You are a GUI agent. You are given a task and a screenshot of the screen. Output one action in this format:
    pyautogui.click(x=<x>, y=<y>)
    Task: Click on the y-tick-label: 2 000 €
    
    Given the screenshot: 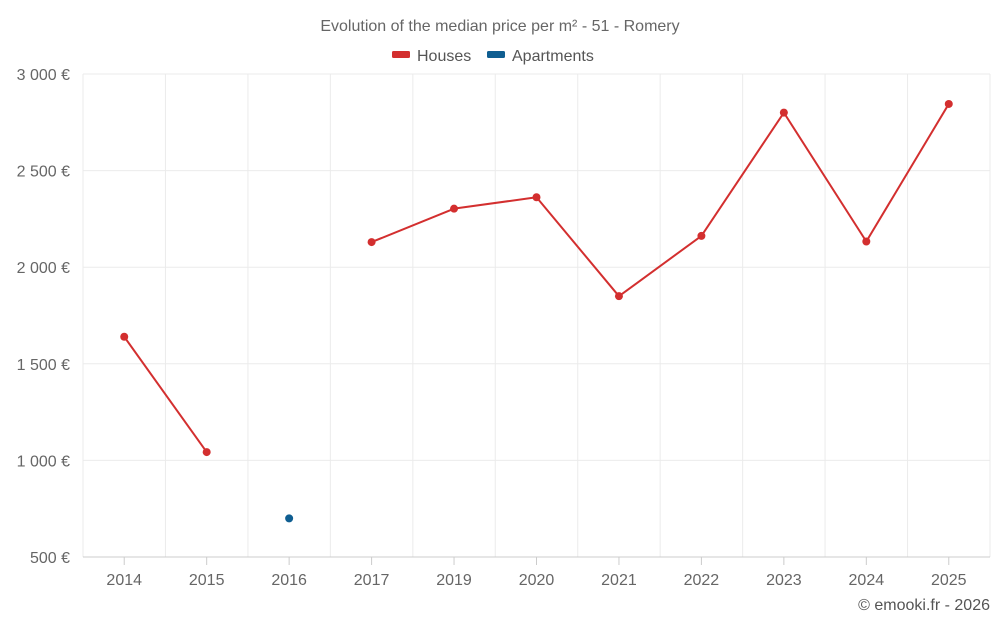 What is the action you would take?
    pyautogui.click(x=43, y=268)
    